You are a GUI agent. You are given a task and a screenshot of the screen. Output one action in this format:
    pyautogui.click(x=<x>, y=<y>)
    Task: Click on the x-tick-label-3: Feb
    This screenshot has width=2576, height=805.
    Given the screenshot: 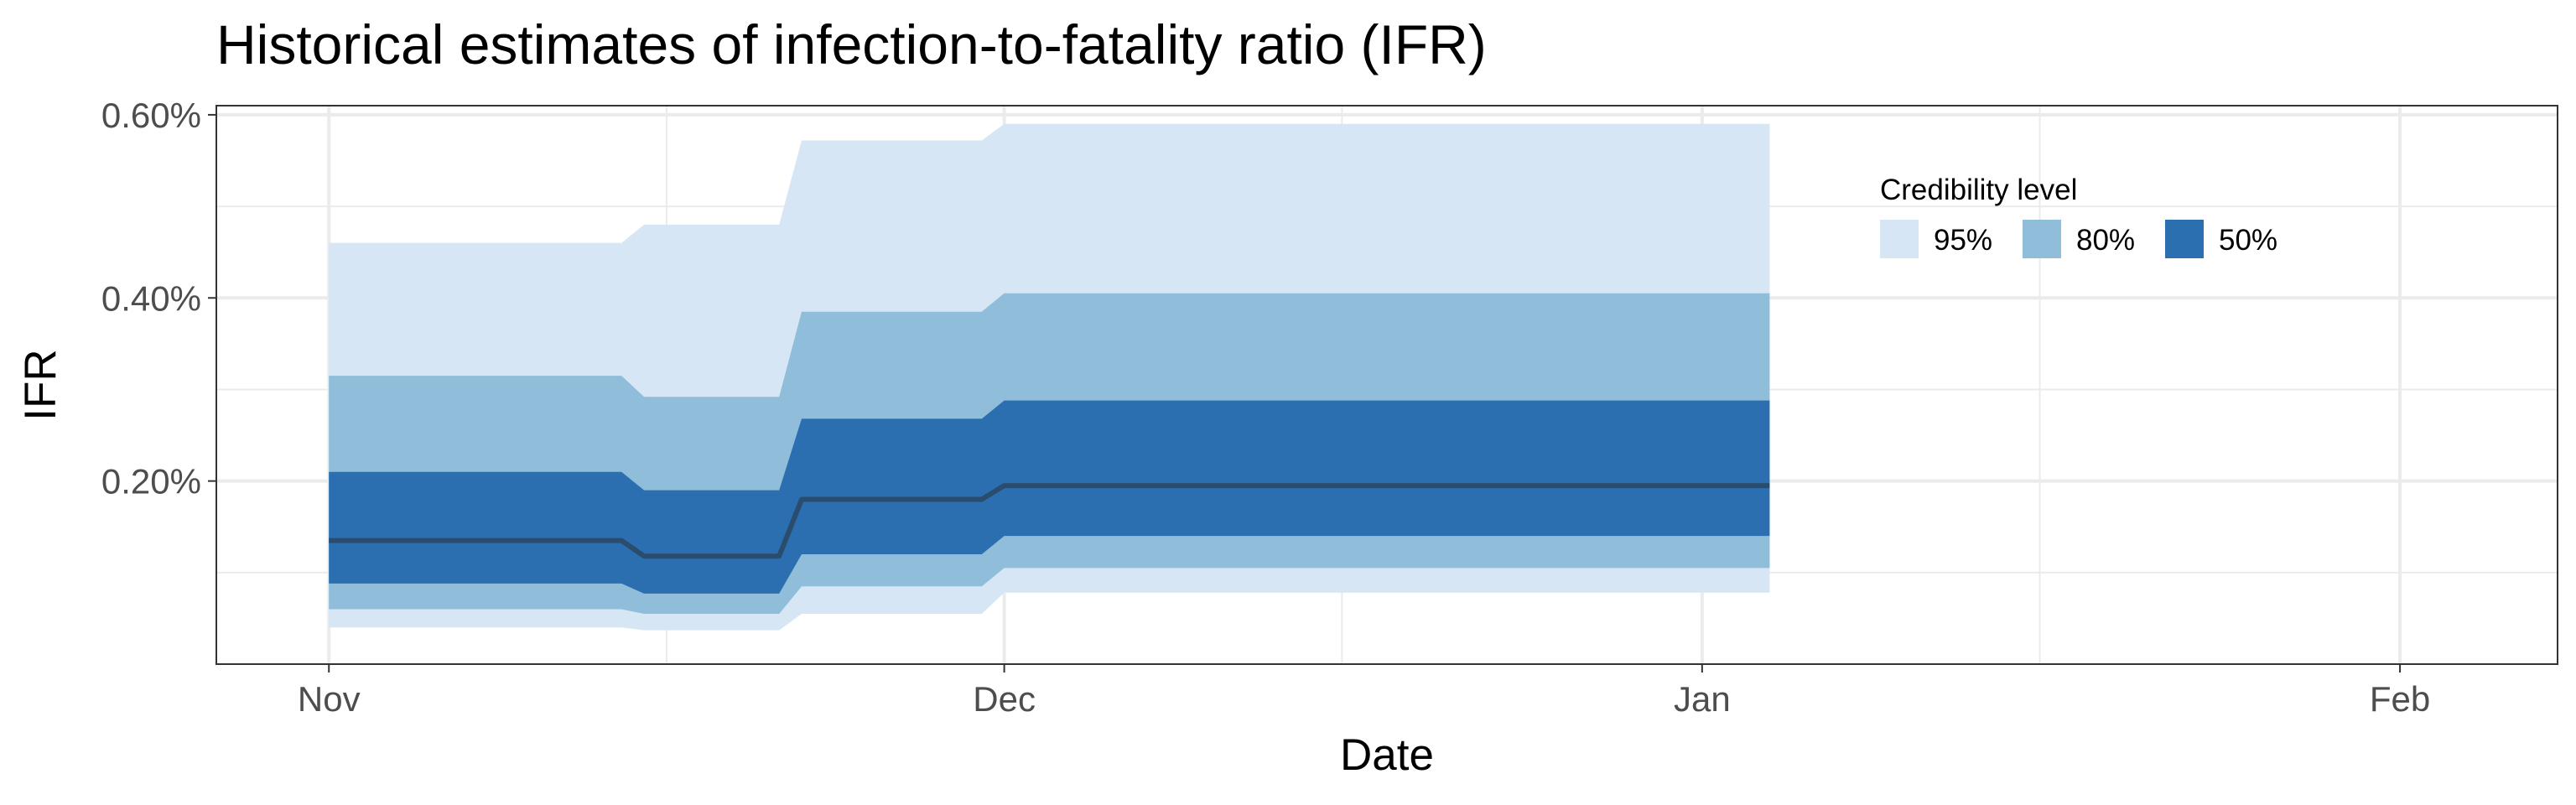 What is the action you would take?
    pyautogui.click(x=2400, y=699)
    